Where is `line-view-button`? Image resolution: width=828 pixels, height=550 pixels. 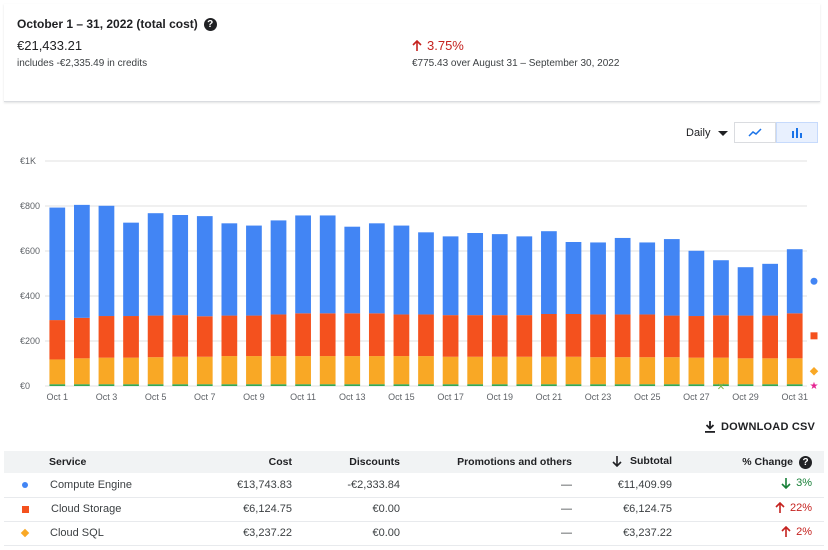
line-view-button is located at coordinates (755, 132).